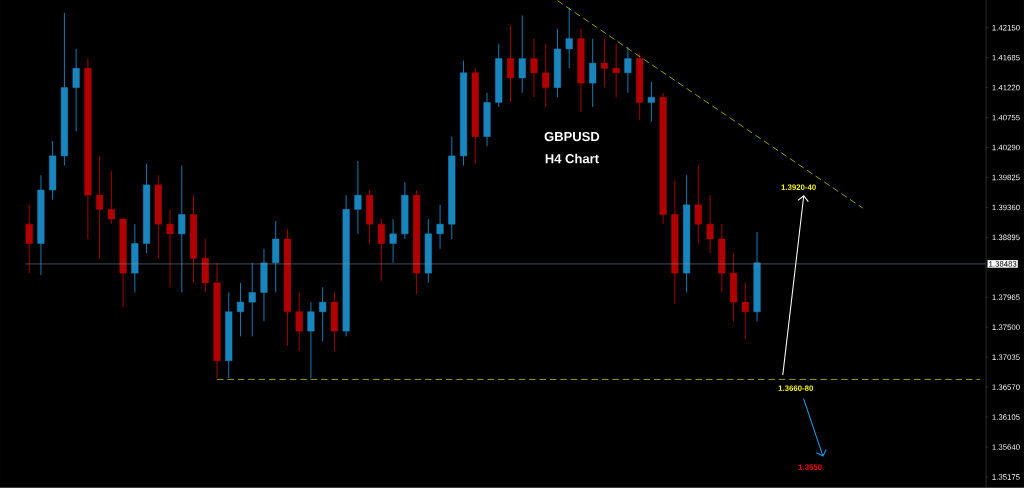  Describe the element at coordinates (572, 158) in the screenshot. I see `text: H4 Chart` at that location.